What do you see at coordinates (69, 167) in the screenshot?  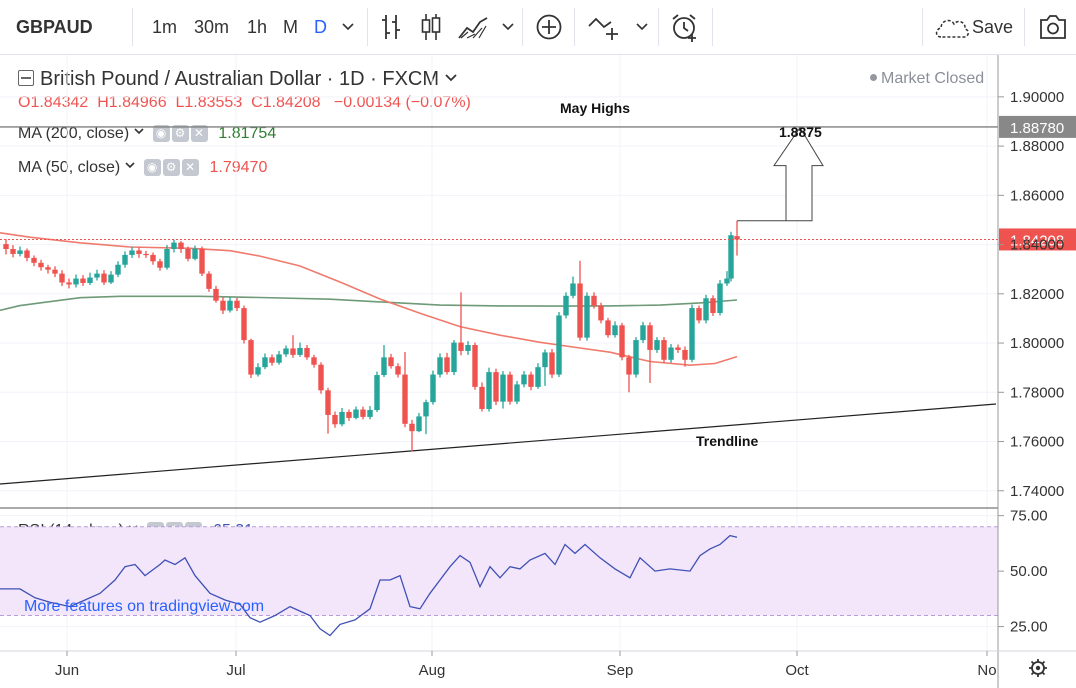 I see `ma50-label: MA (50, close)` at bounding box center [69, 167].